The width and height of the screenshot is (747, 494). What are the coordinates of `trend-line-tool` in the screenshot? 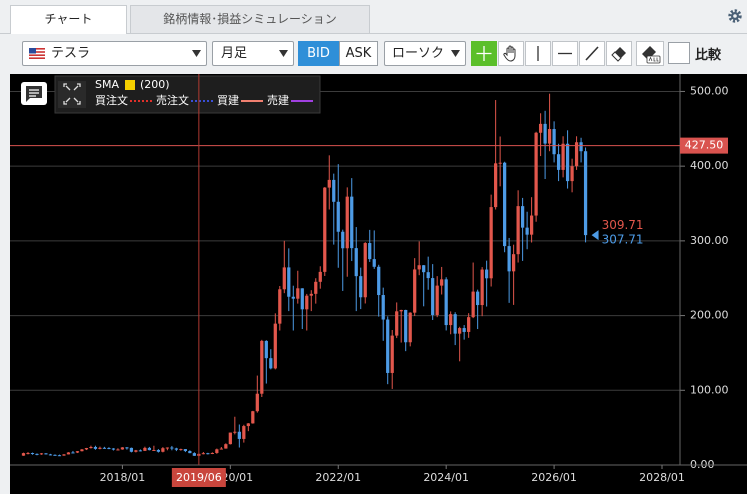 It's located at (592, 53).